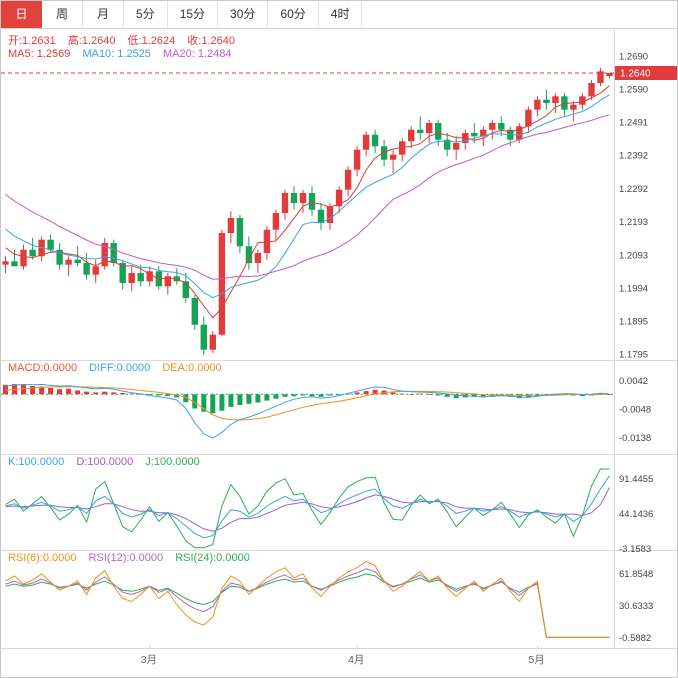 This screenshot has width=678, height=678. Describe the element at coordinates (62, 14) in the screenshot. I see `tab-周: 周` at that location.